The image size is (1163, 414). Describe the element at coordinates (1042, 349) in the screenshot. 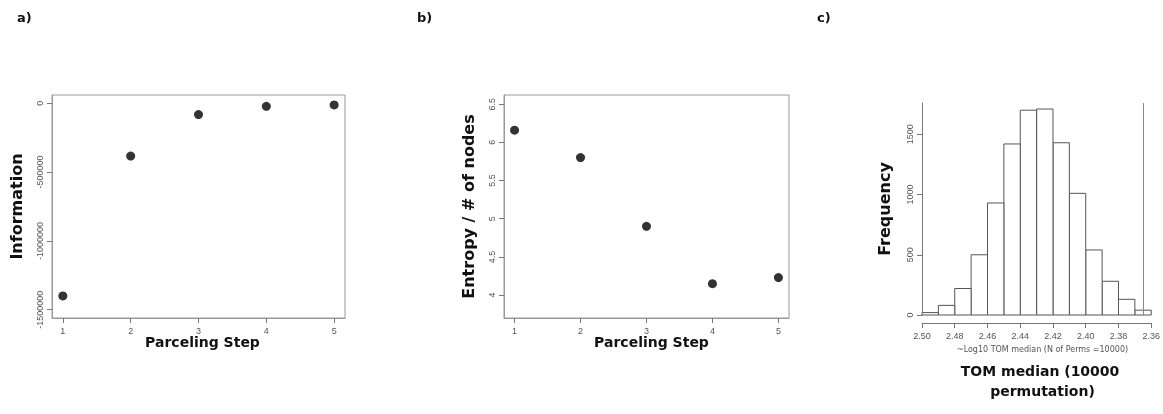

I see `x-axis-title: ~Log10 TOM median (N of Perms =10000)` at that location.